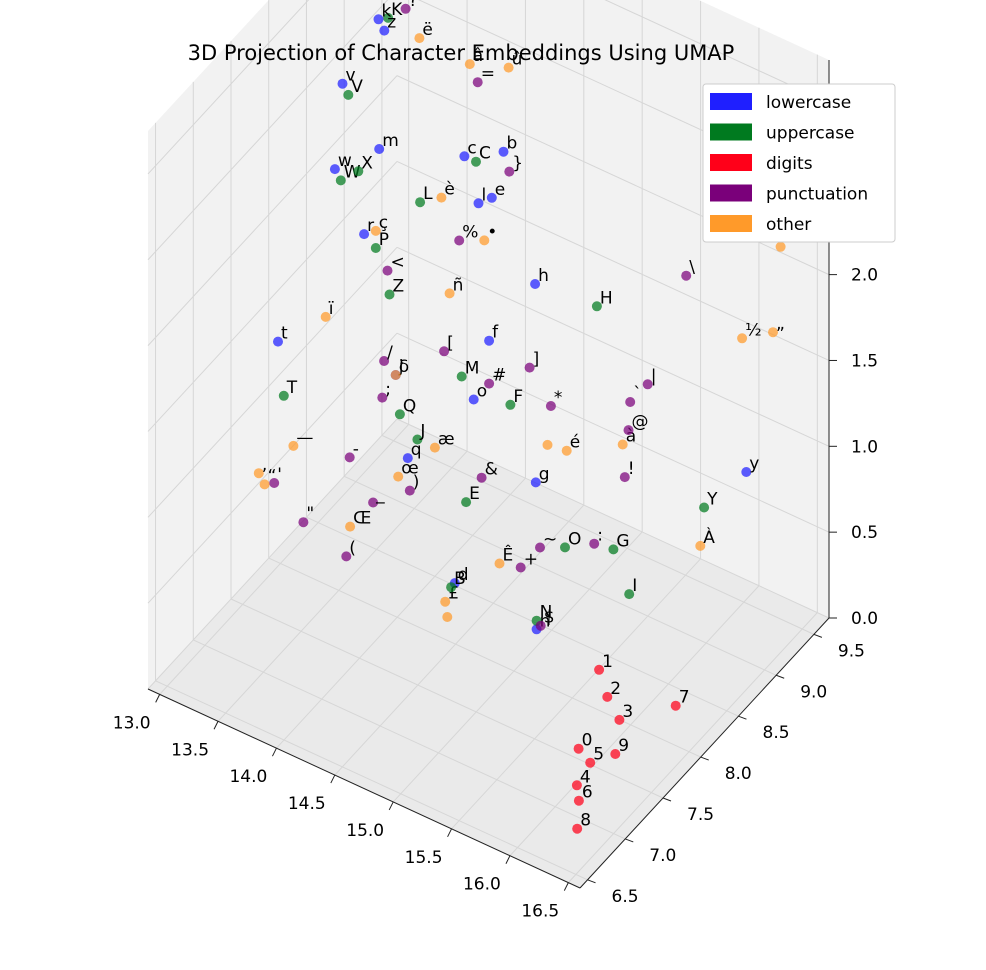  I want to click on point-label: t, so click(284, 334).